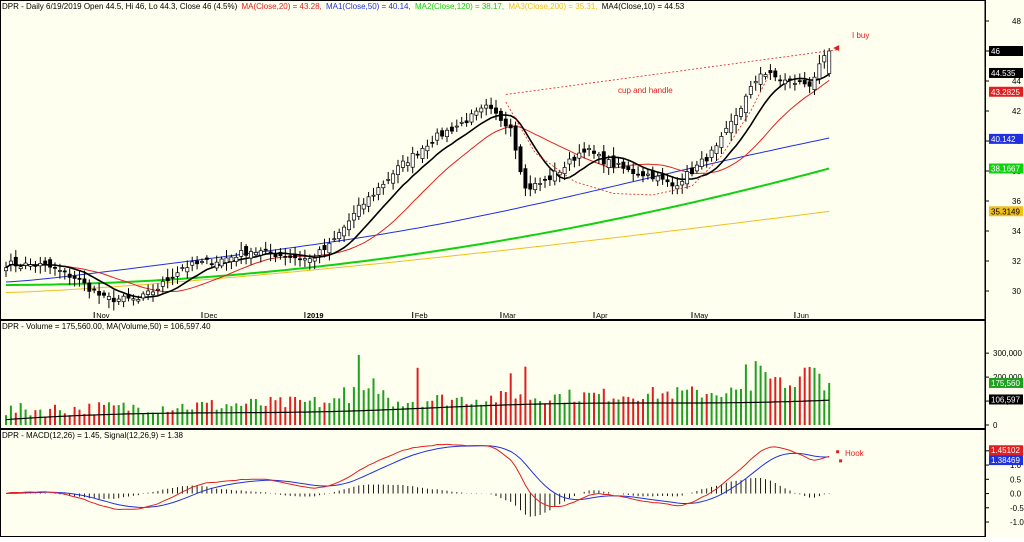  Describe the element at coordinates (1016, 291) in the screenshot. I see `price-tick-label: 30` at that location.